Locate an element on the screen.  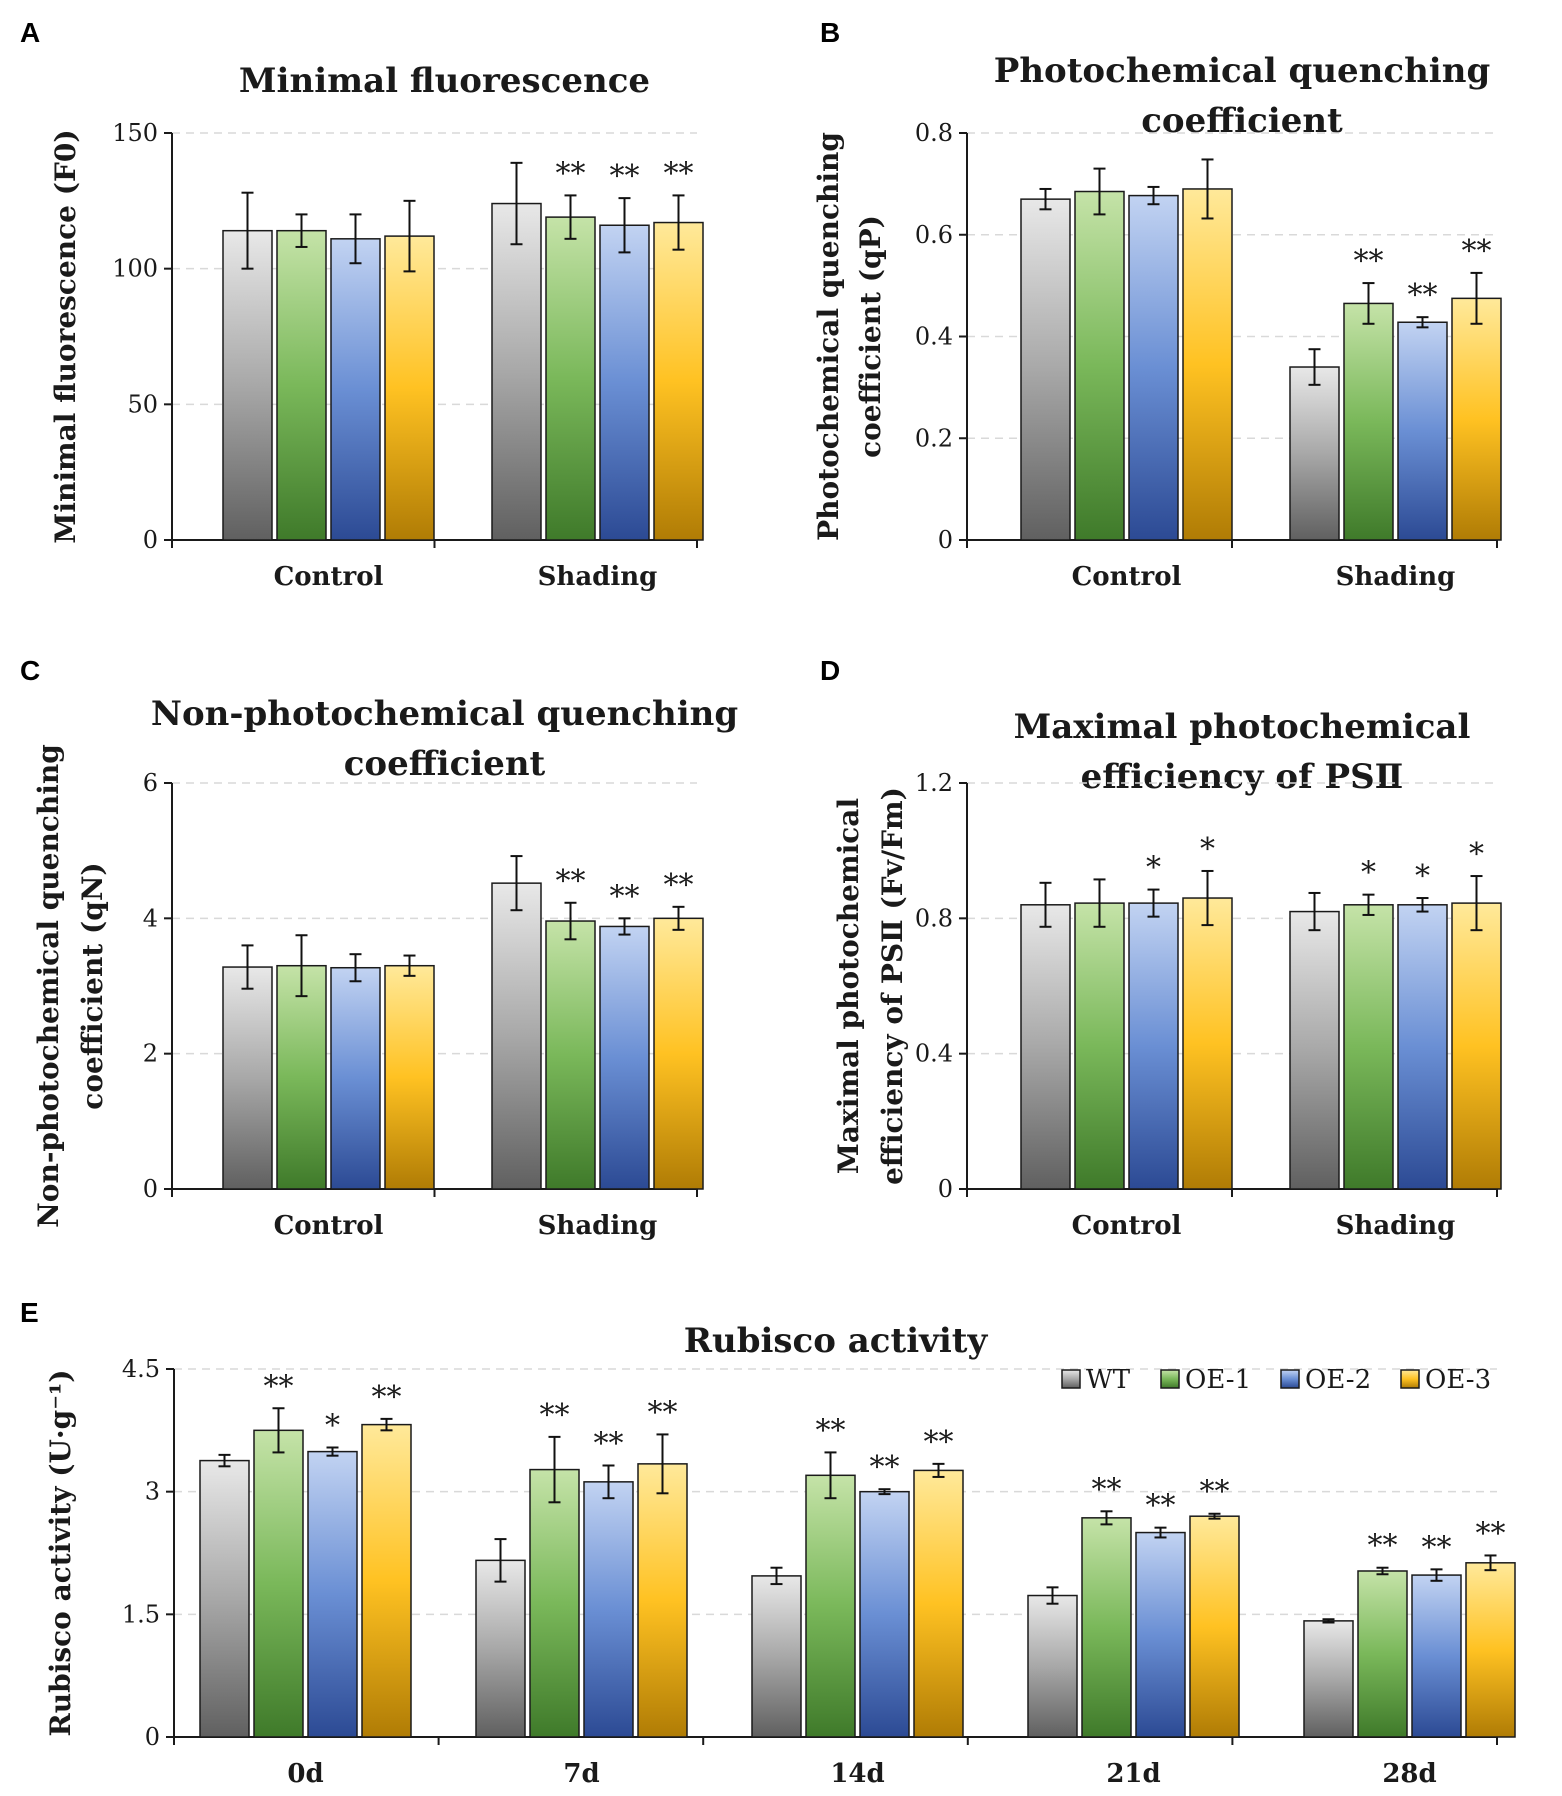
y-tick-label: 150 is located at coordinates (135, 133).